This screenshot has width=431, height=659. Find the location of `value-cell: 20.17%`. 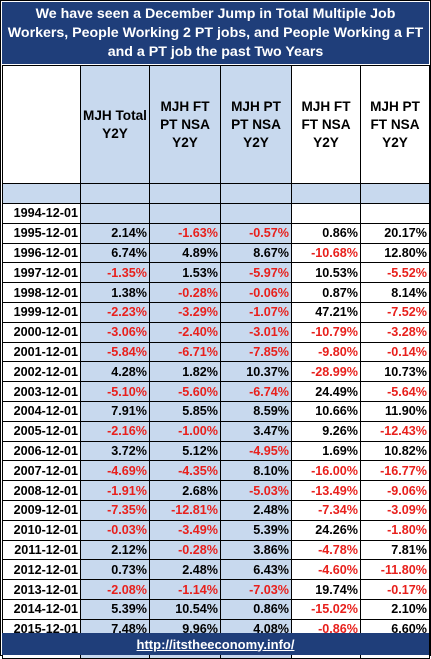

value-cell: 20.17% is located at coordinates (395, 233).